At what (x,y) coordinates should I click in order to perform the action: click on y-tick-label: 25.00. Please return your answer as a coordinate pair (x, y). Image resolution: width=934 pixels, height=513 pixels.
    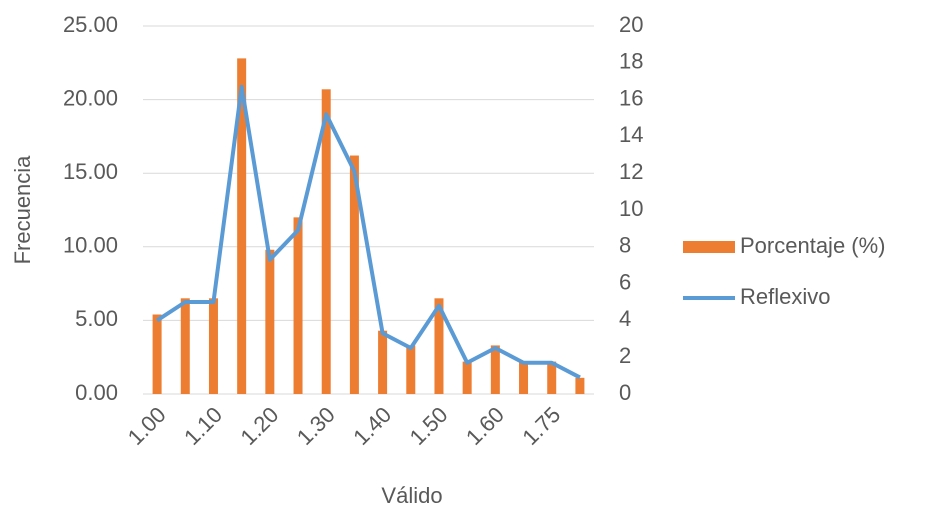
    Looking at the image, I should click on (90, 24).